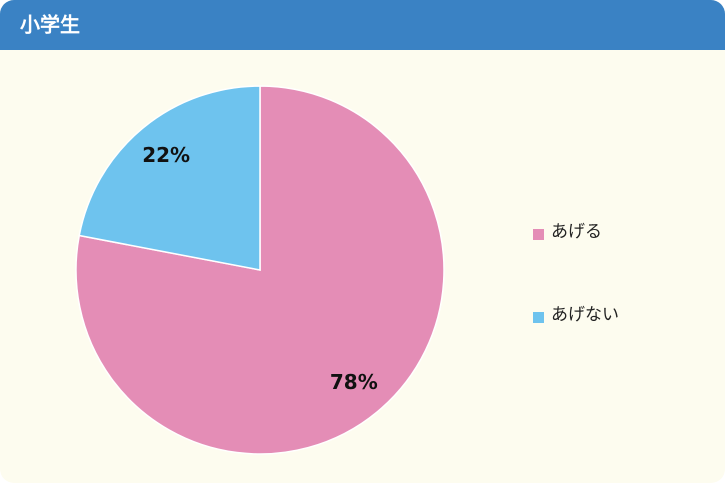 The width and height of the screenshot is (725, 483). I want to click on data-label: 78%, so click(354, 382).